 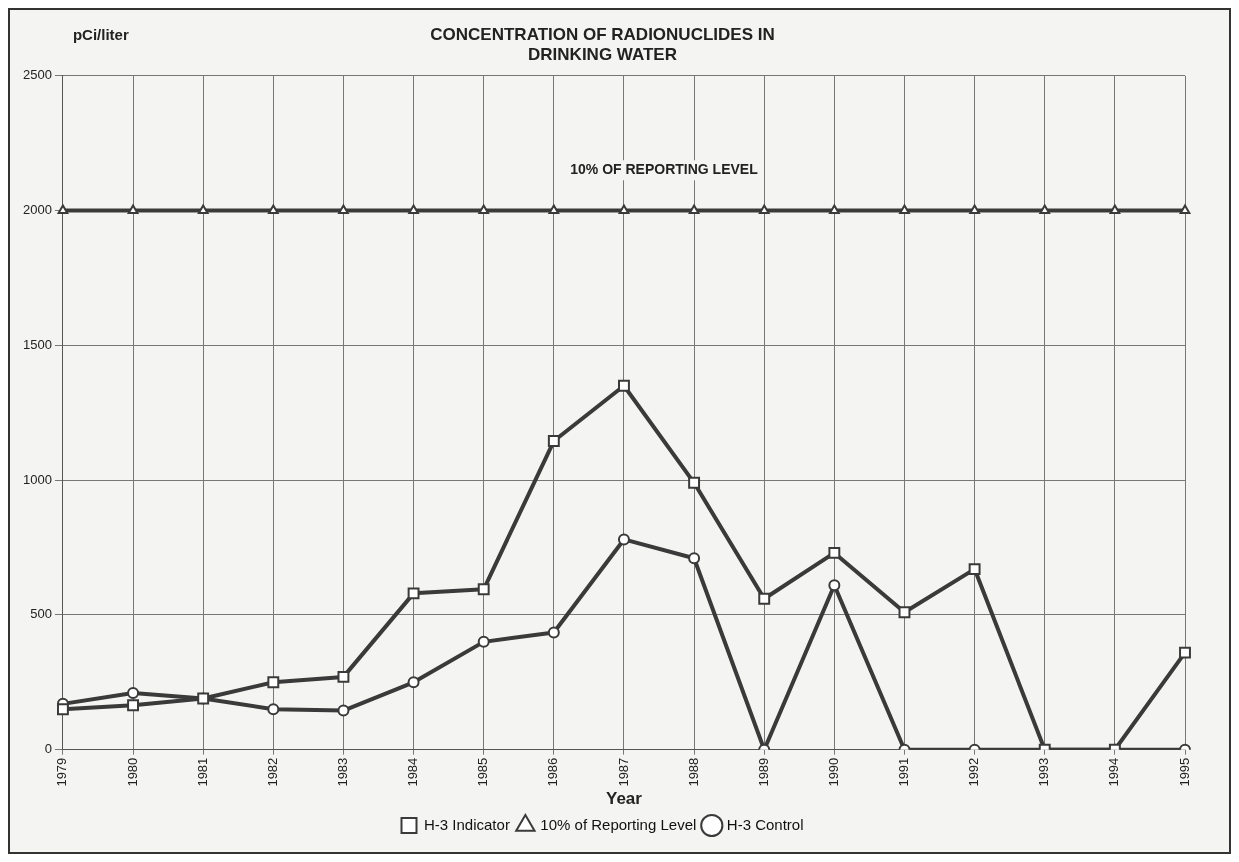 I want to click on chart-title: CONCENTRATION OF RADIONUCLIDES IN DRINKING WATER, so click(x=602, y=44).